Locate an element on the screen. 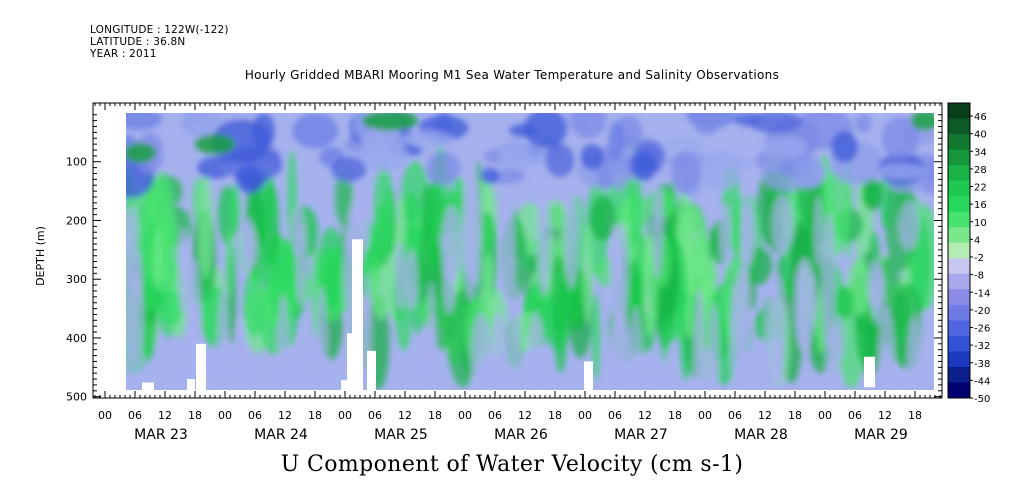 Image resolution: width=1009 pixels, height=504 pixels. colorbar-label: 16 is located at coordinates (980, 205).